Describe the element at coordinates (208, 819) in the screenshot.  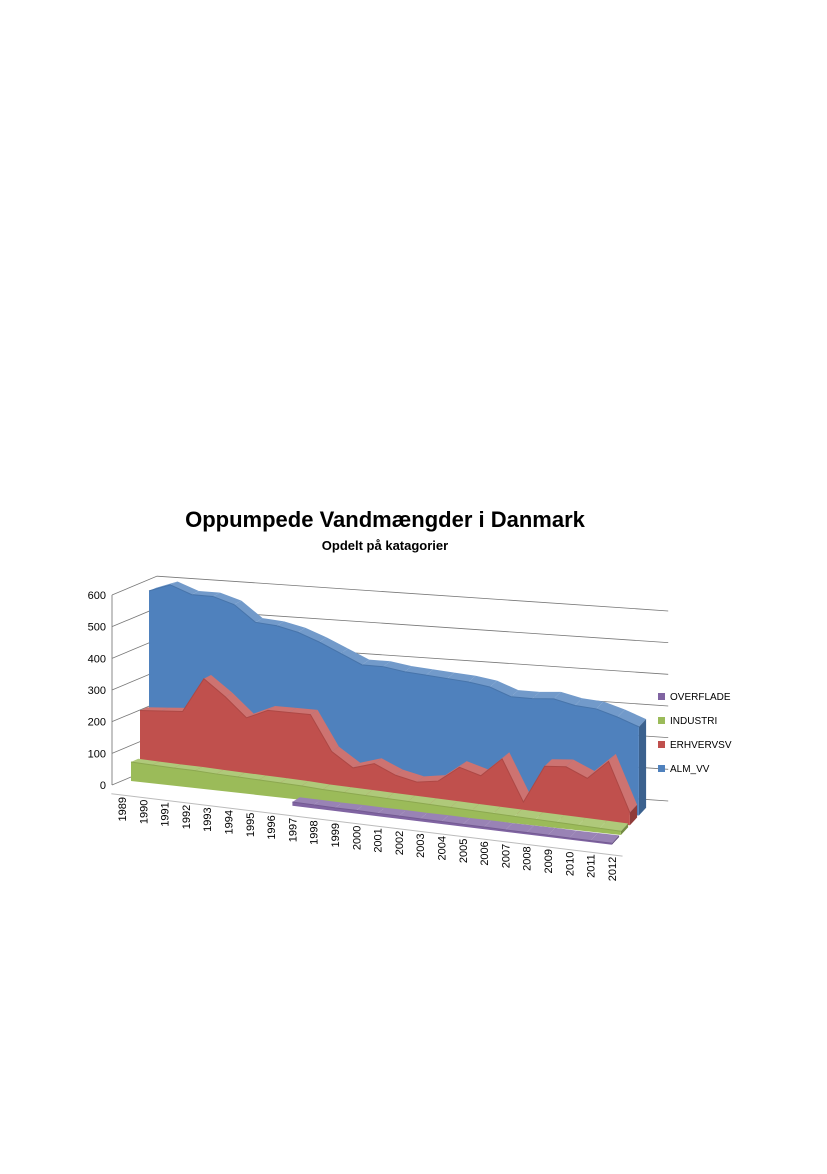
I see `x-tick-label: 1993` at that location.